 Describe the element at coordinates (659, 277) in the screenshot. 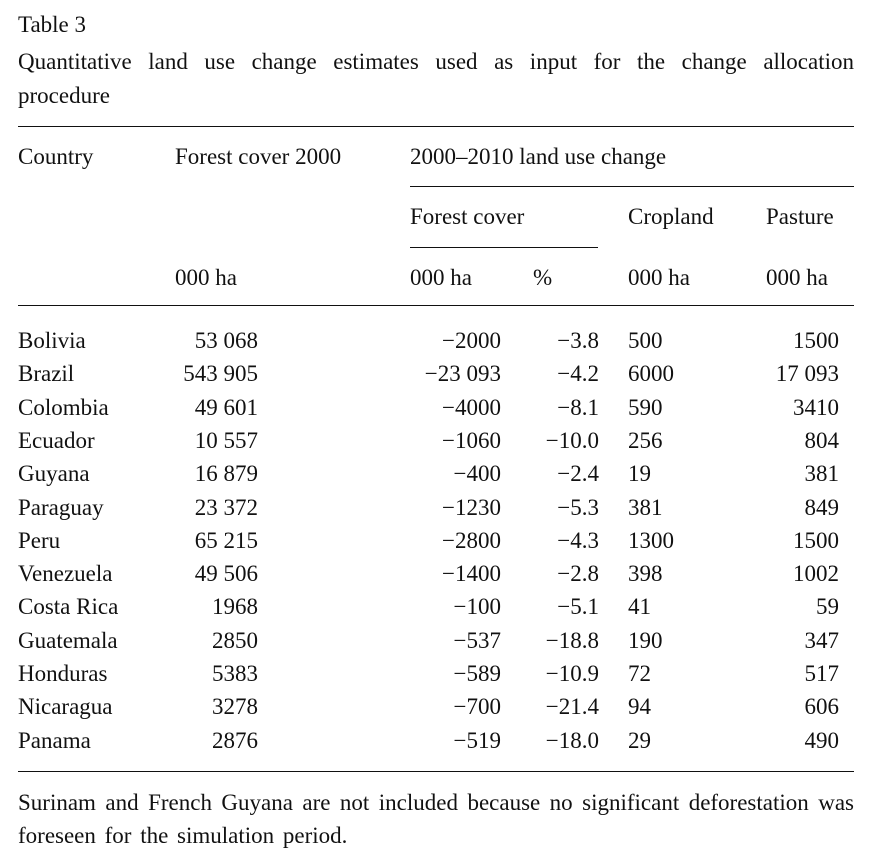

I see `unit-cropland: 000 ha` at that location.